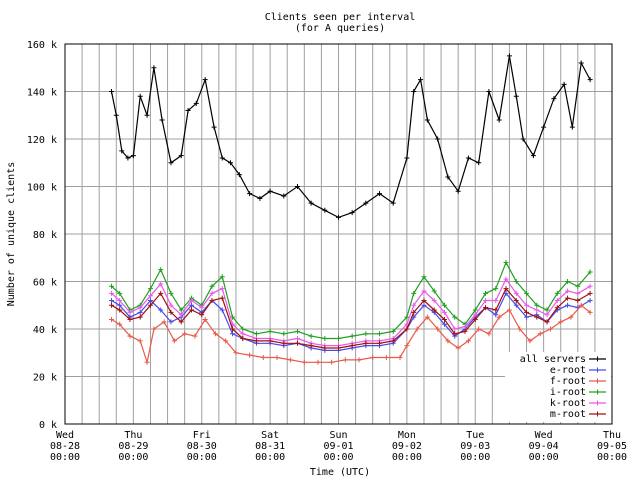  Describe the element at coordinates (11, 234) in the screenshot. I see `y-axis-label: Number of unique clients` at that location.